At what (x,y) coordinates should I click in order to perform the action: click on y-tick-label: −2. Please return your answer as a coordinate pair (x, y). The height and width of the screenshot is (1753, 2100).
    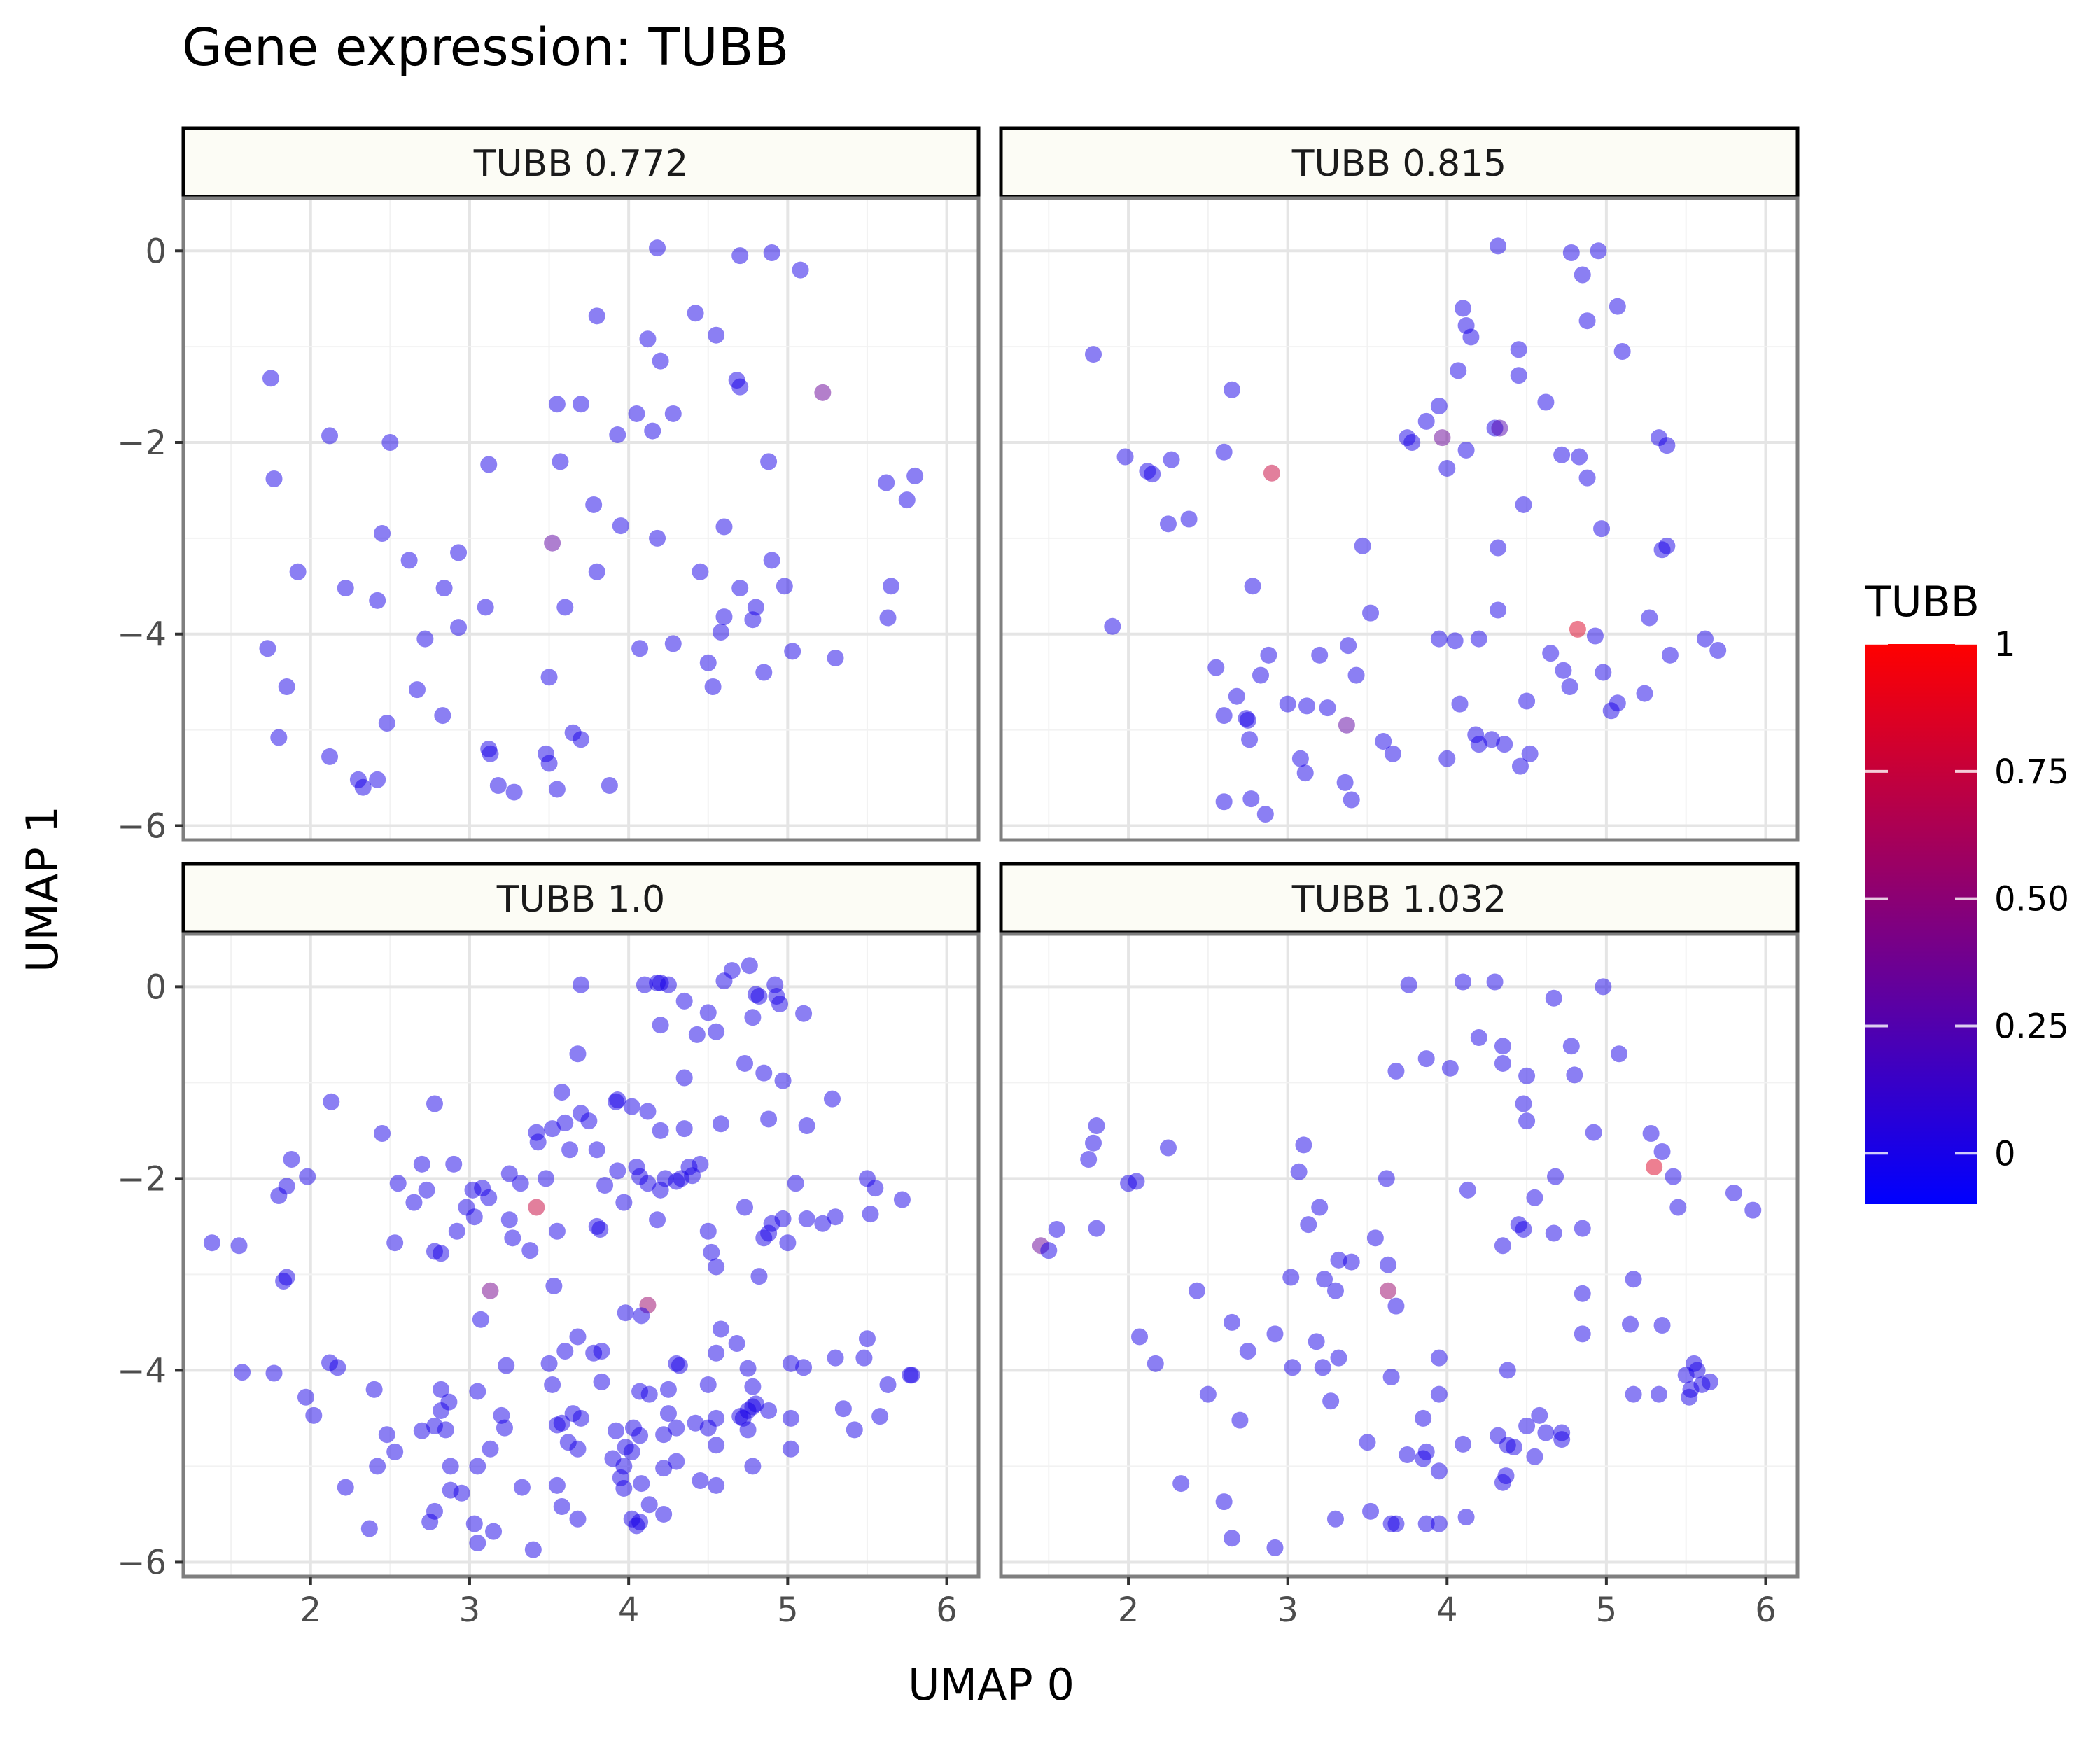
    Looking at the image, I should click on (142, 1179).